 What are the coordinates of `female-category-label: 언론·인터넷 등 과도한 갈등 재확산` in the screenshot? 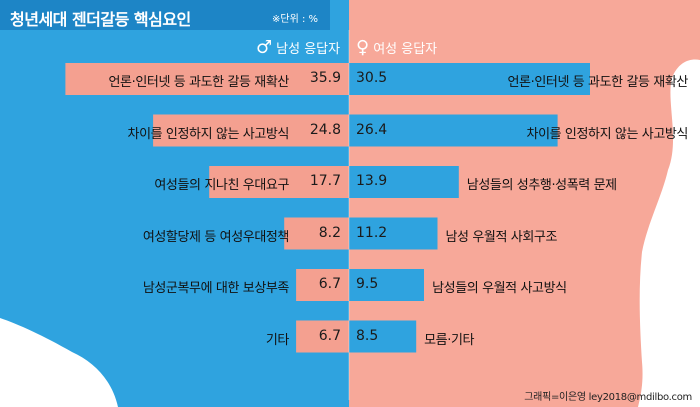 It's located at (597, 82).